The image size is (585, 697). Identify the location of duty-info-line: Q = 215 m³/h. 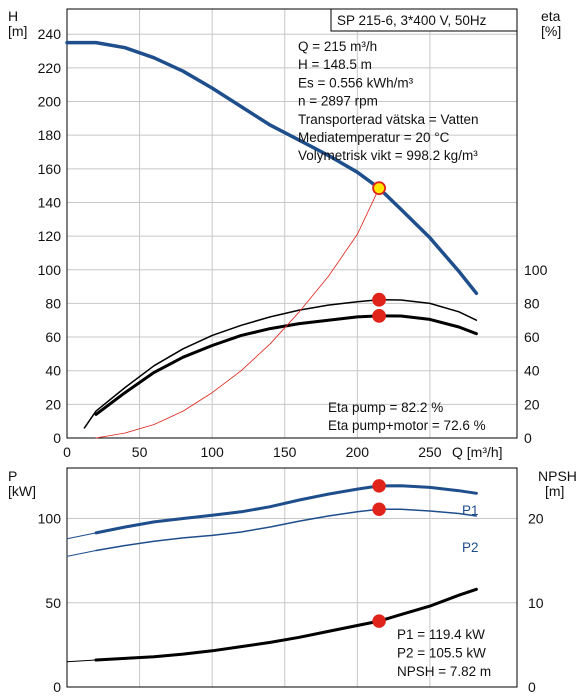
(337, 46).